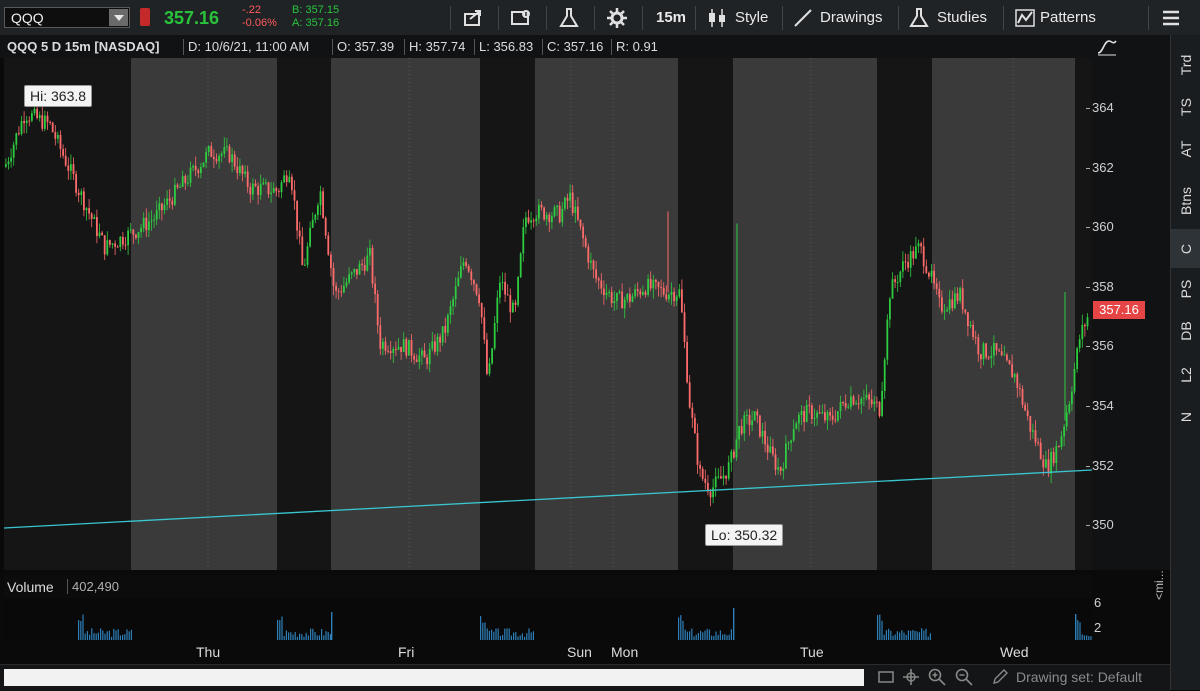 The height and width of the screenshot is (691, 1200). What do you see at coordinates (118, 17) in the screenshot?
I see `chevron-down-icon` at bounding box center [118, 17].